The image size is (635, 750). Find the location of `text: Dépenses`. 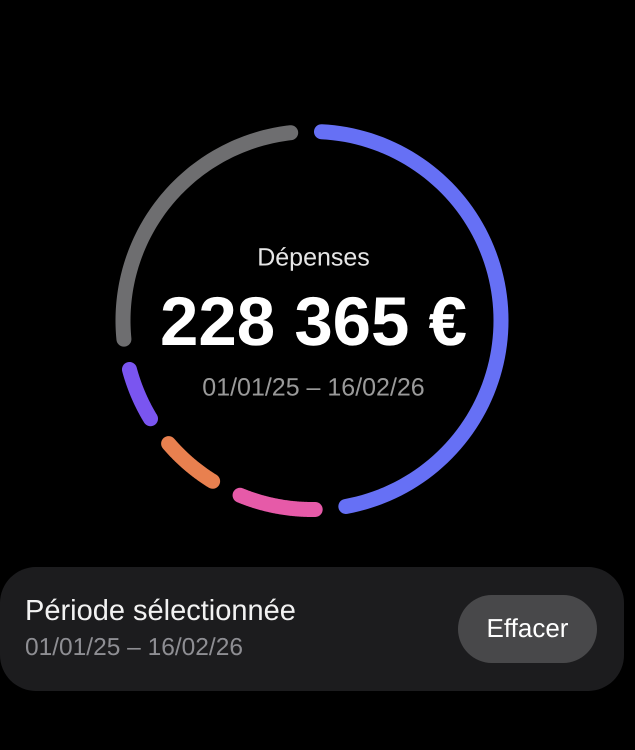

text: Dépenses is located at coordinates (313, 258).